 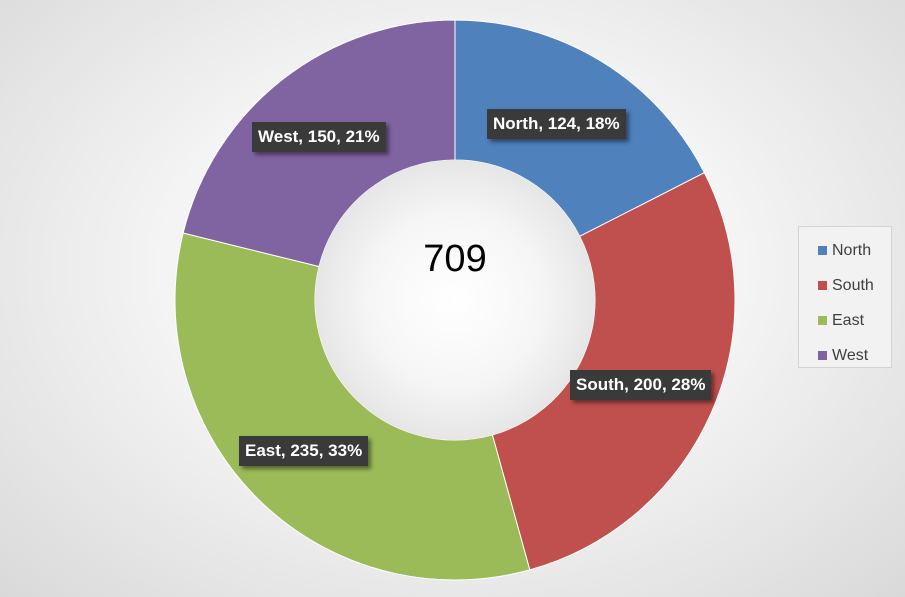 What do you see at coordinates (319, 137) in the screenshot?
I see `data-label-west: West, 150, 21%` at bounding box center [319, 137].